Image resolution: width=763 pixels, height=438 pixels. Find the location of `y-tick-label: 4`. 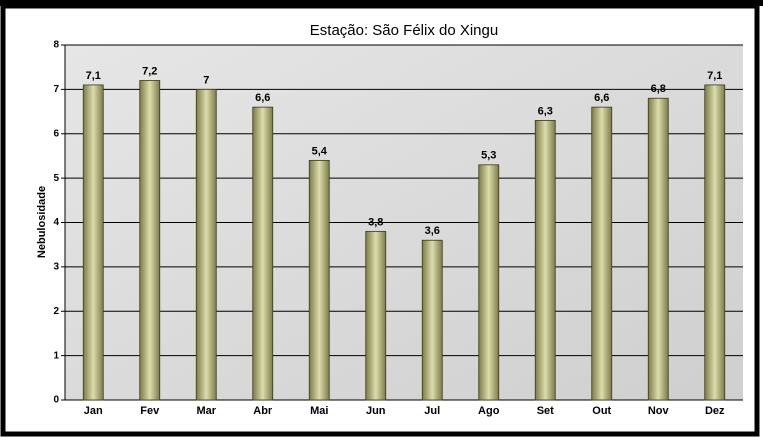

y-tick-label: 4 is located at coordinates (56, 222).